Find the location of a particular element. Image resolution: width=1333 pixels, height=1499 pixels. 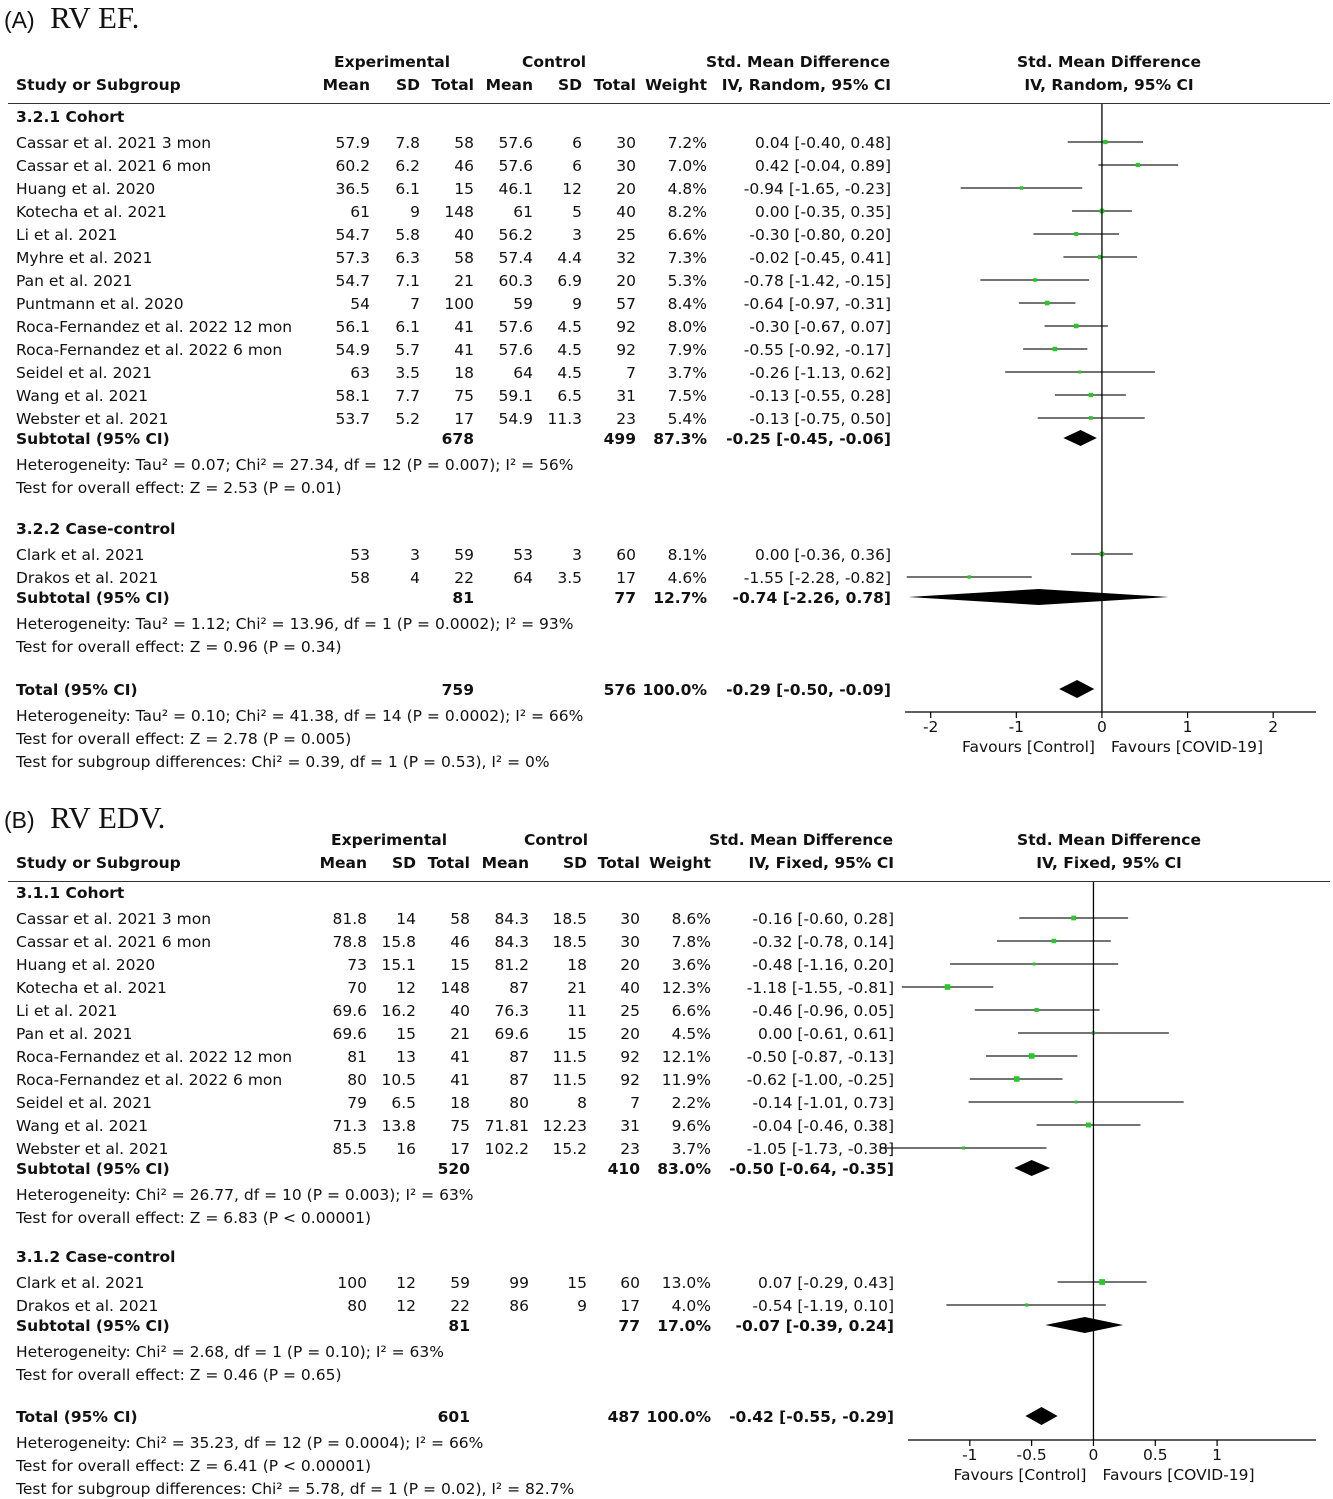

ctl-mean: 59 is located at coordinates (523, 304).